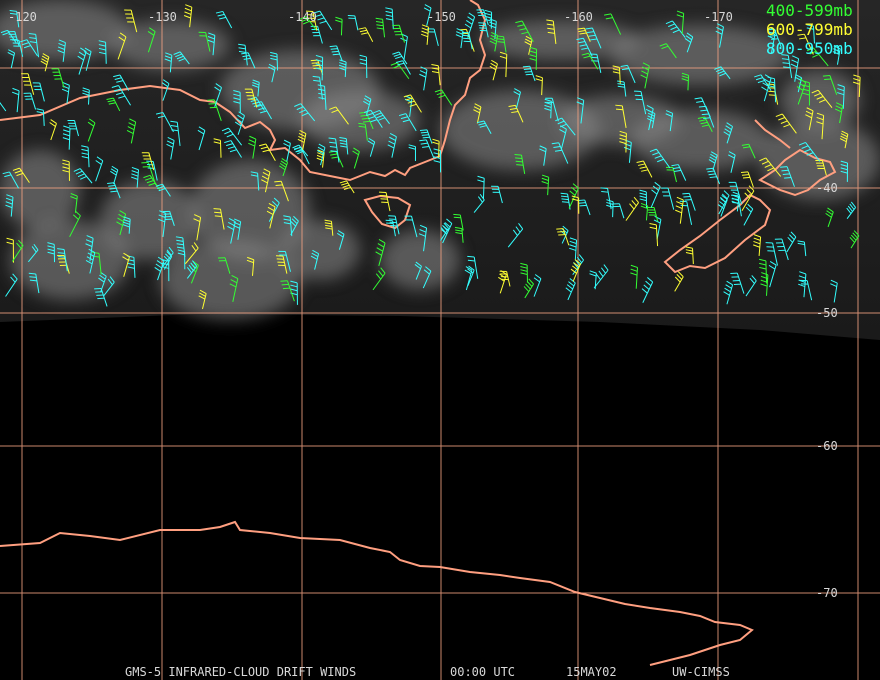 This screenshot has width=880, height=680. I want to click on longitude-label: -170, so click(718, 17).